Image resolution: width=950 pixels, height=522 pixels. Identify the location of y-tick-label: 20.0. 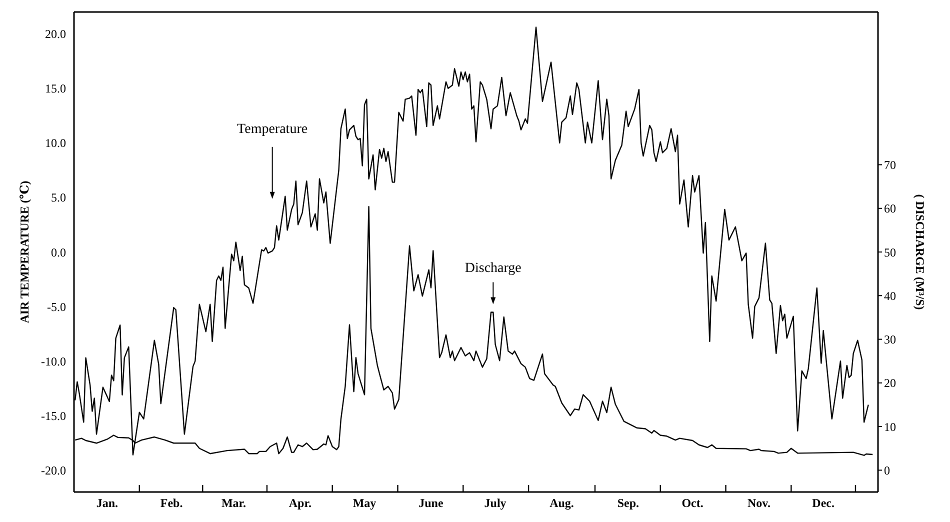
(55, 34).